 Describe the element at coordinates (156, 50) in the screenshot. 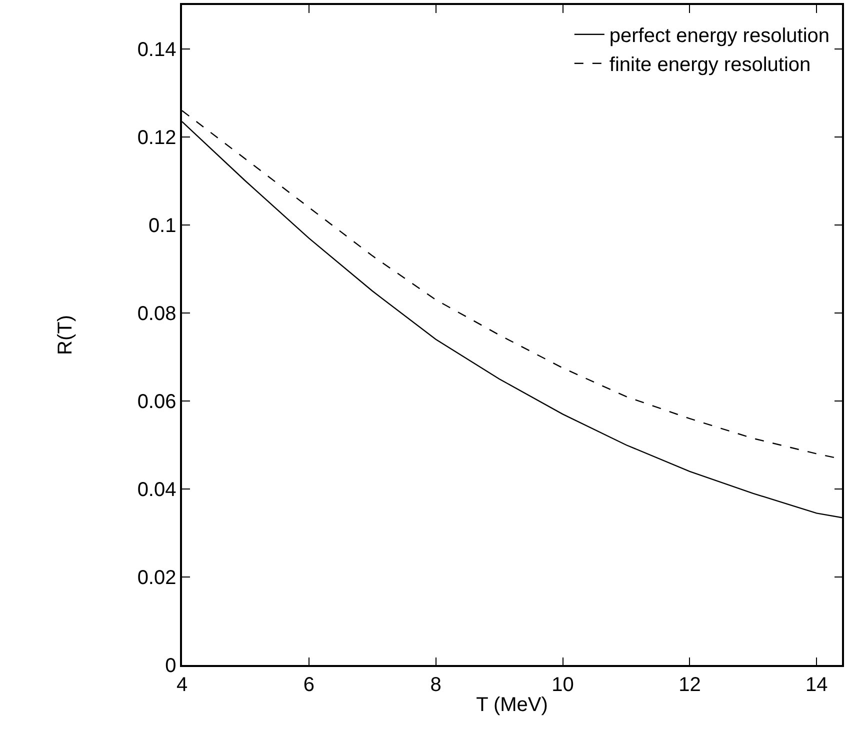

I see `y-tick-label: 0.14` at that location.